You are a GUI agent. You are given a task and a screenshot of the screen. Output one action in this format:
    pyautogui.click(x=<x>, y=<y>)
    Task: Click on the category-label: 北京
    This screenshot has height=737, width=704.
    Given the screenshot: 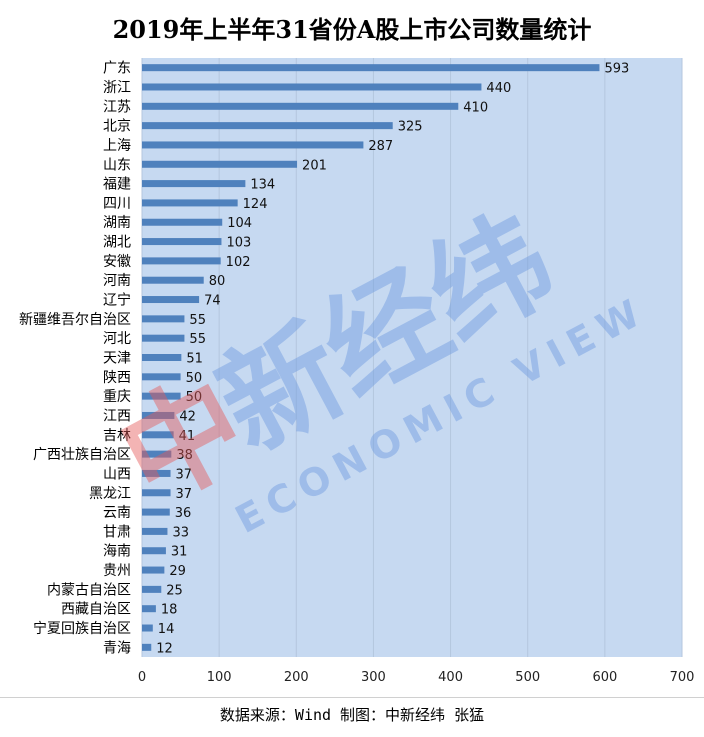 What is the action you would take?
    pyautogui.click(x=117, y=127)
    